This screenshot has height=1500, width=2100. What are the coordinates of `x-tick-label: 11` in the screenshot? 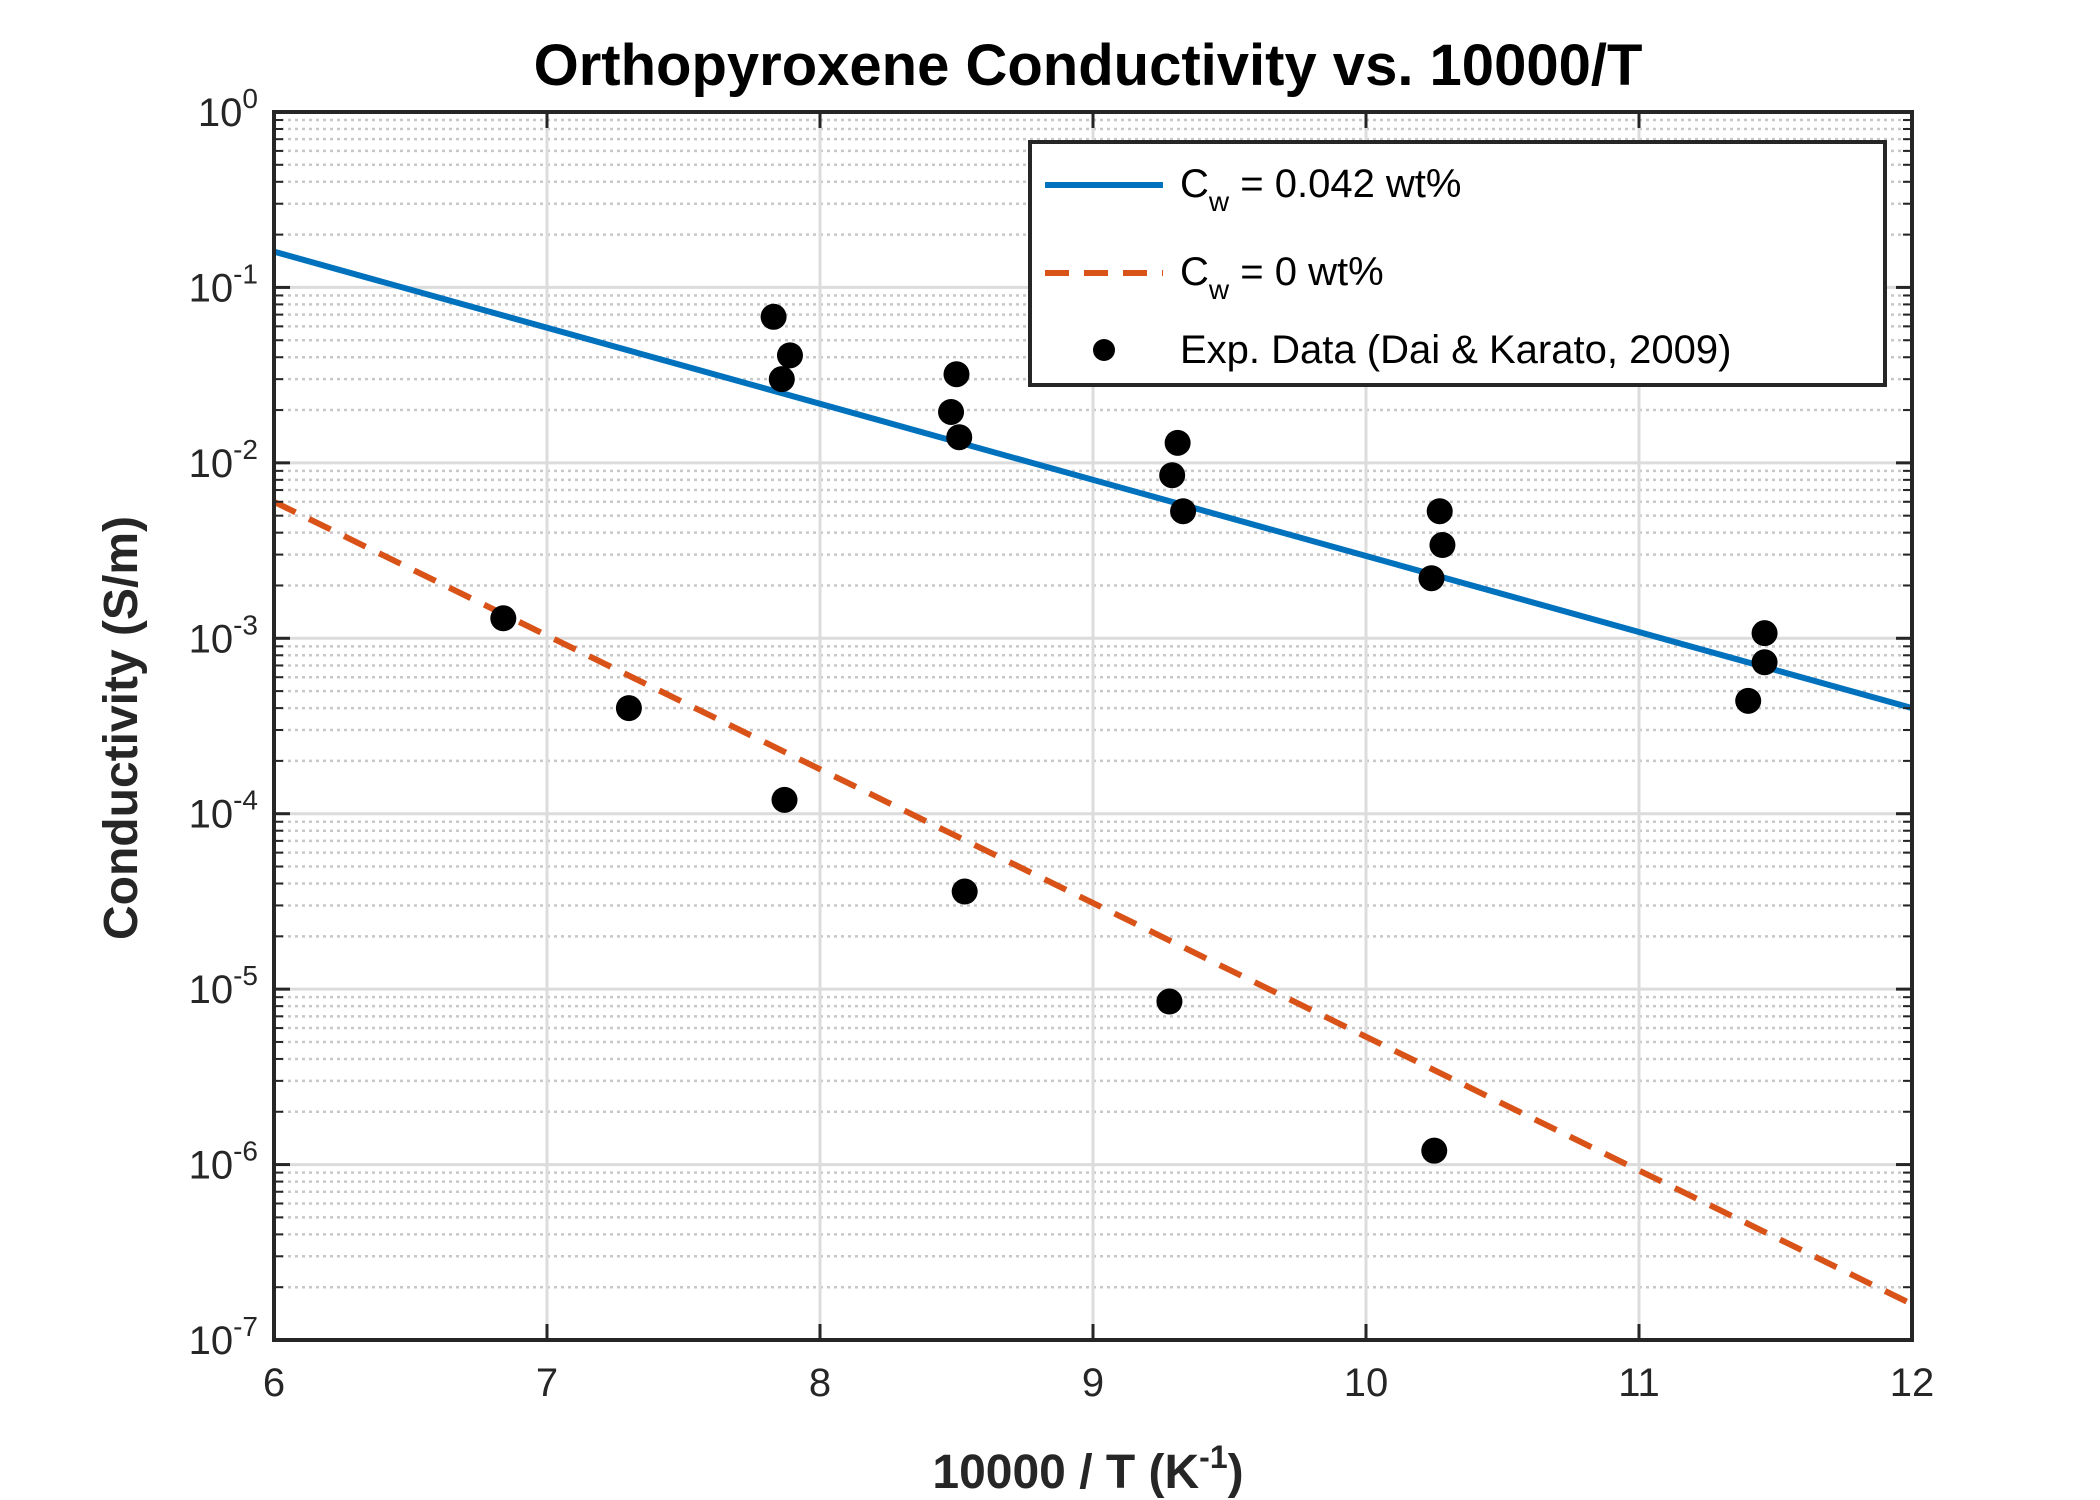 It's located at (1639, 1383).